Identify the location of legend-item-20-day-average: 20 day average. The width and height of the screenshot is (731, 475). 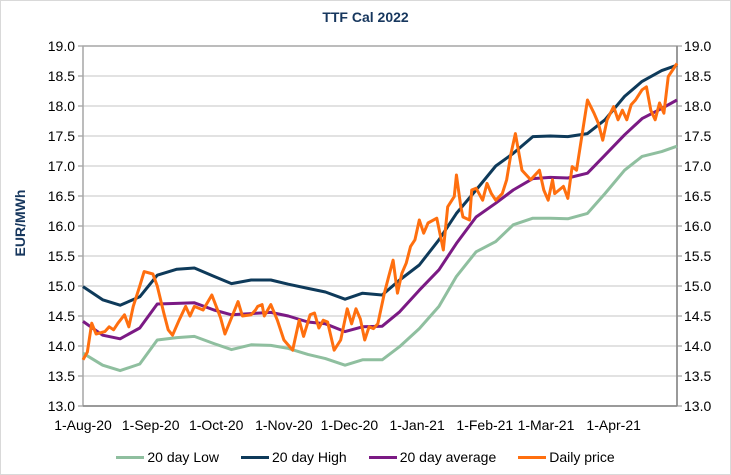
(432, 457).